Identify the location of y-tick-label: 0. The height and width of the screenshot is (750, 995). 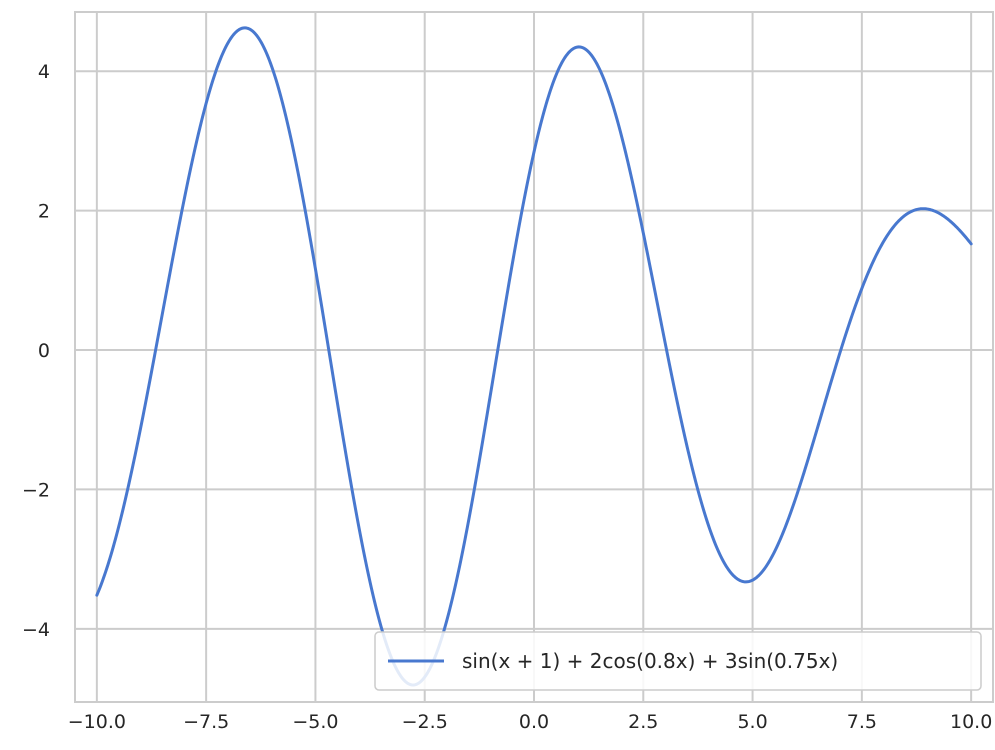
(44, 351).